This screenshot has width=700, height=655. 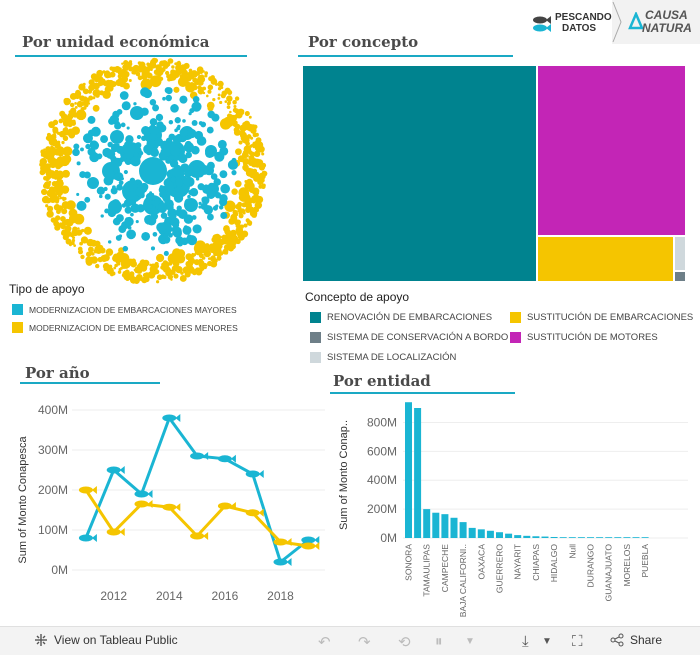 I want to click on view-on-tableau-button: View on Tableau Public, so click(x=106, y=640).